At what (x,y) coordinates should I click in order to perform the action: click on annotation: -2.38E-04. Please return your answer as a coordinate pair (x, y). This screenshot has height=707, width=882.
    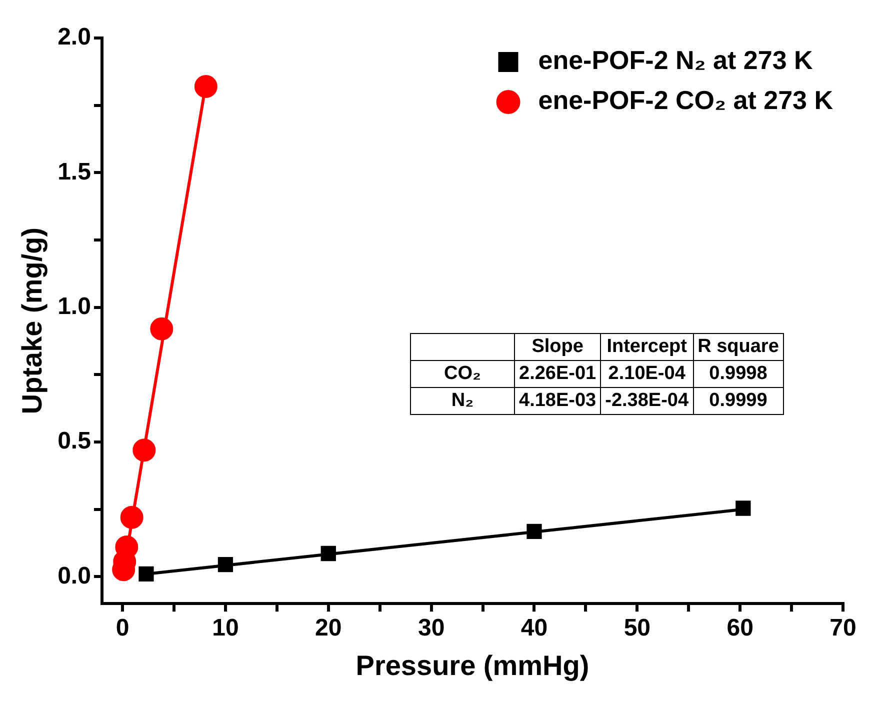
    Looking at the image, I should click on (647, 401).